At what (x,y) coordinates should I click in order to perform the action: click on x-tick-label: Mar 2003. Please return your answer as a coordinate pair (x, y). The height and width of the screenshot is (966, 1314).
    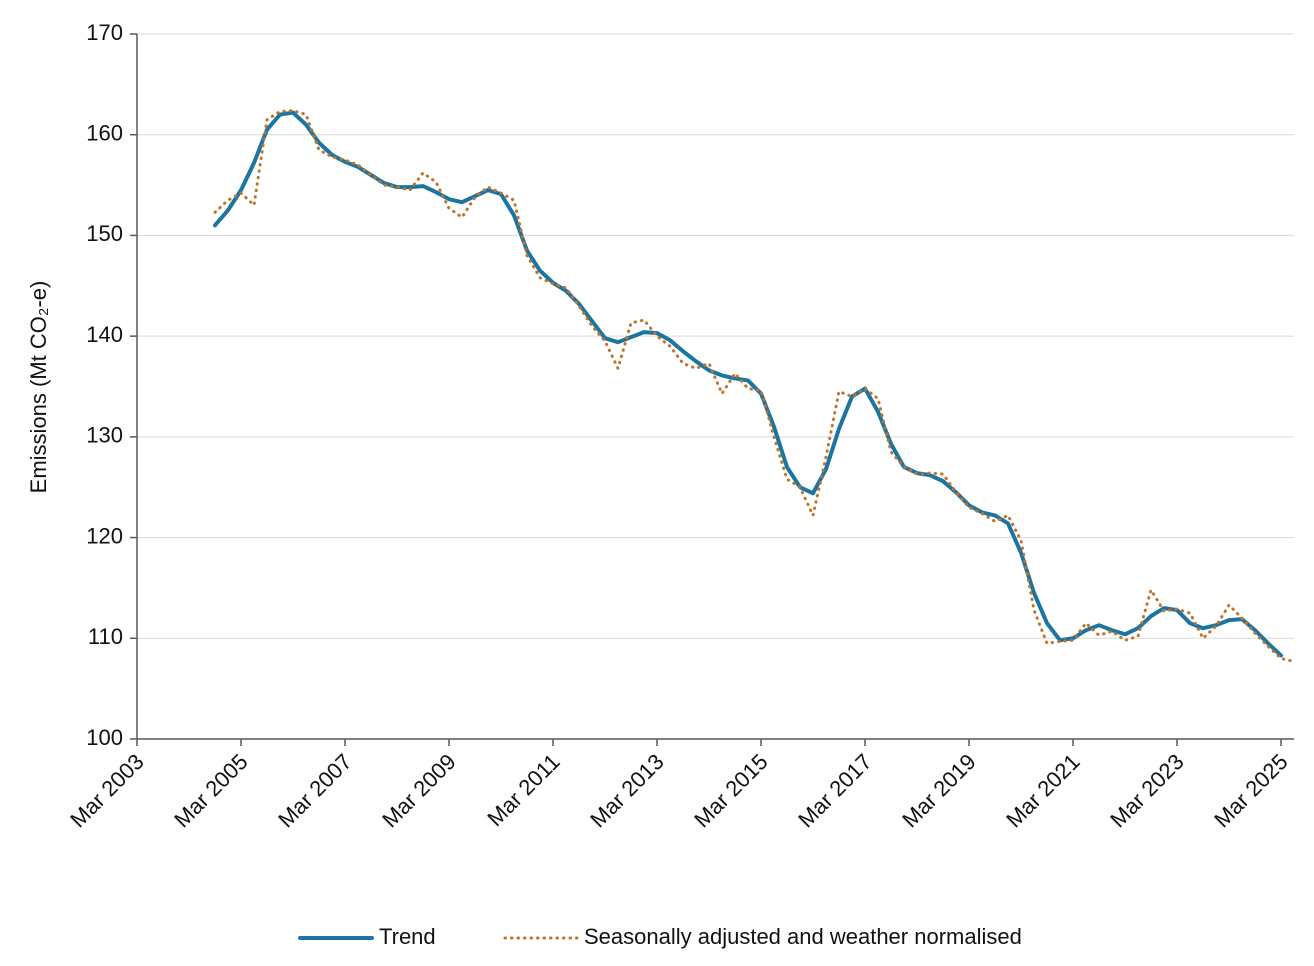
    Looking at the image, I should click on (106, 790).